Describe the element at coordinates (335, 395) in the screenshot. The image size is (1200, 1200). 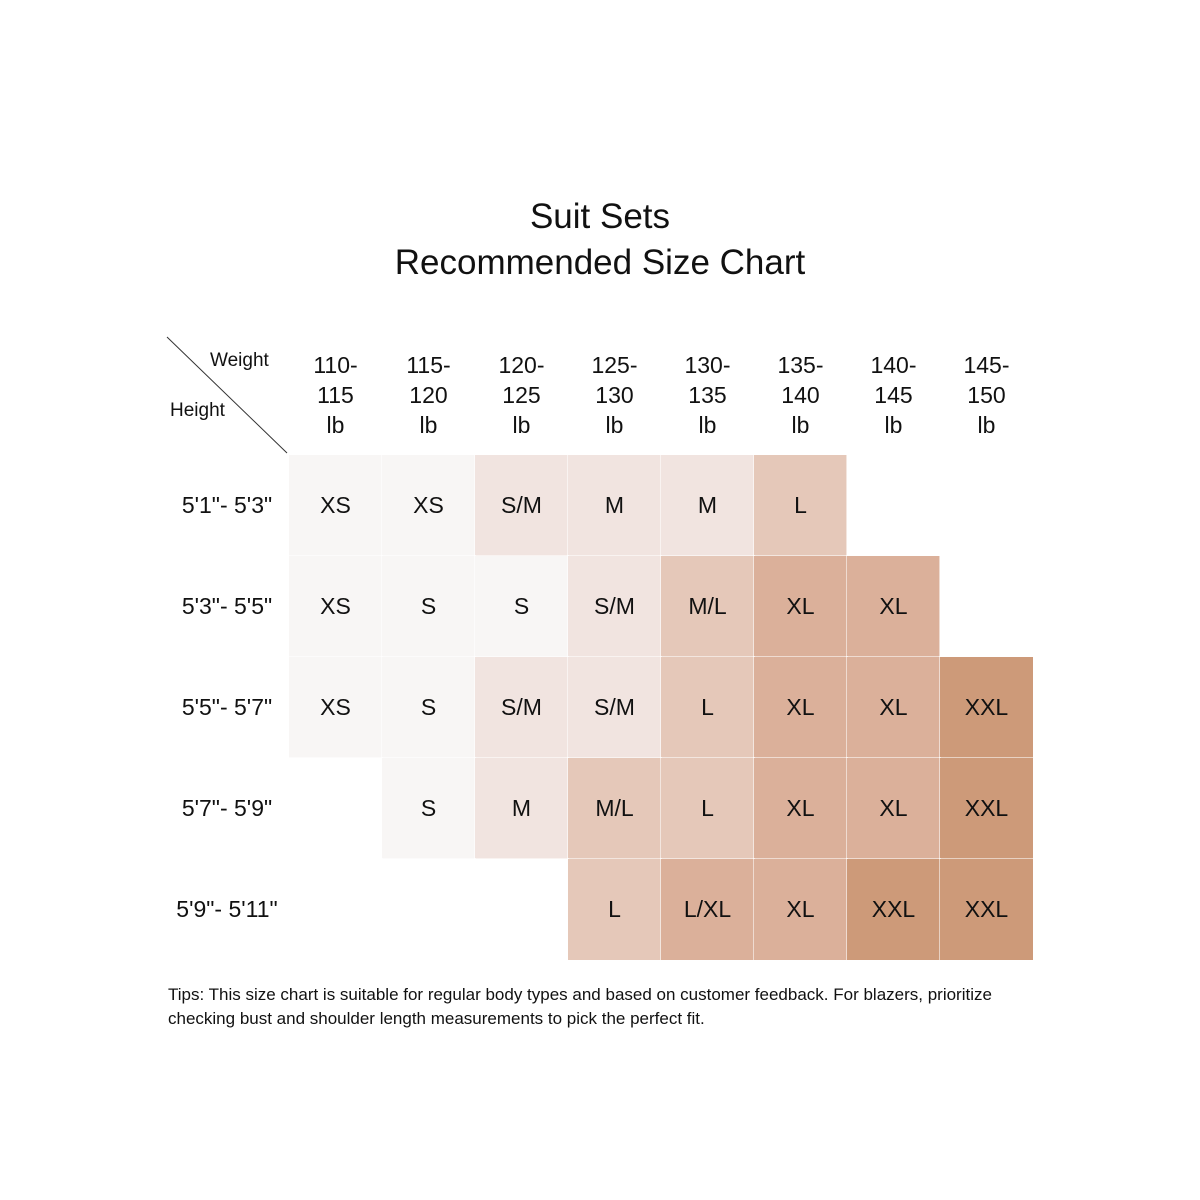
I see `weight-column-header: 110- 115 lb` at that location.